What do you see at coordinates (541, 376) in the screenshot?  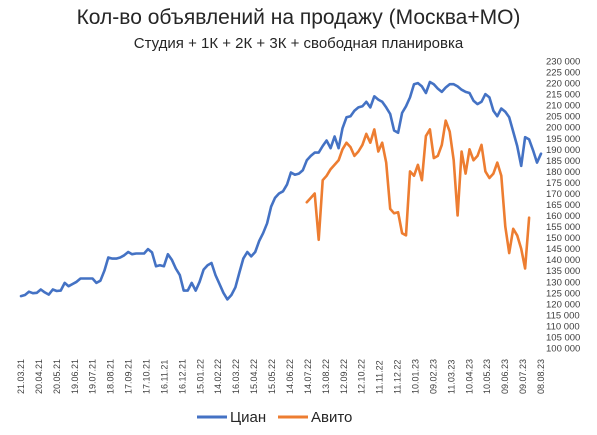 I see `x-tick-label: 08.08.23` at bounding box center [541, 376].